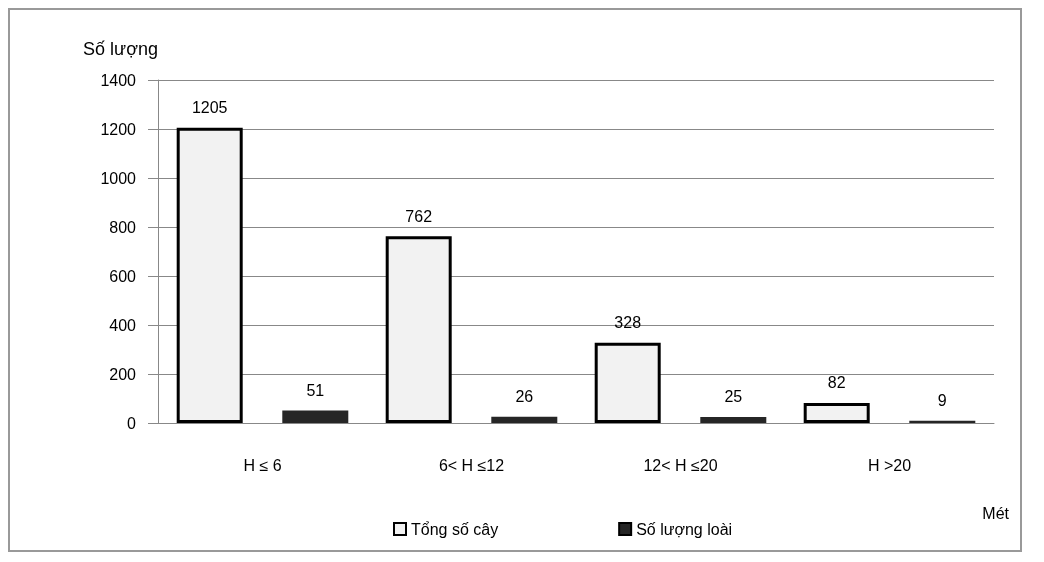  I want to click on data-label: 82, so click(836, 383).